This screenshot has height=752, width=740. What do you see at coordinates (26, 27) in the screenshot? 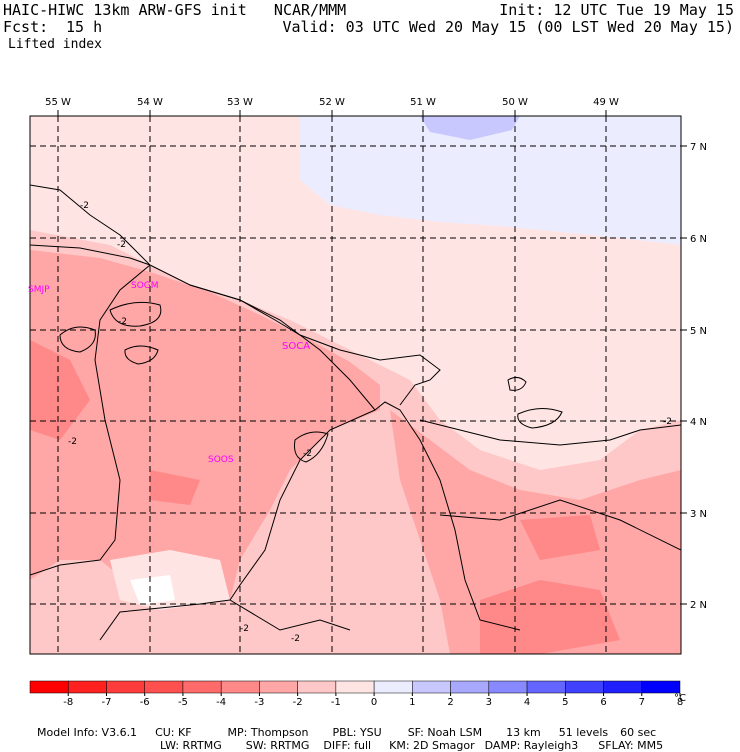
I see `forecast-label: Fcst:` at bounding box center [26, 27].